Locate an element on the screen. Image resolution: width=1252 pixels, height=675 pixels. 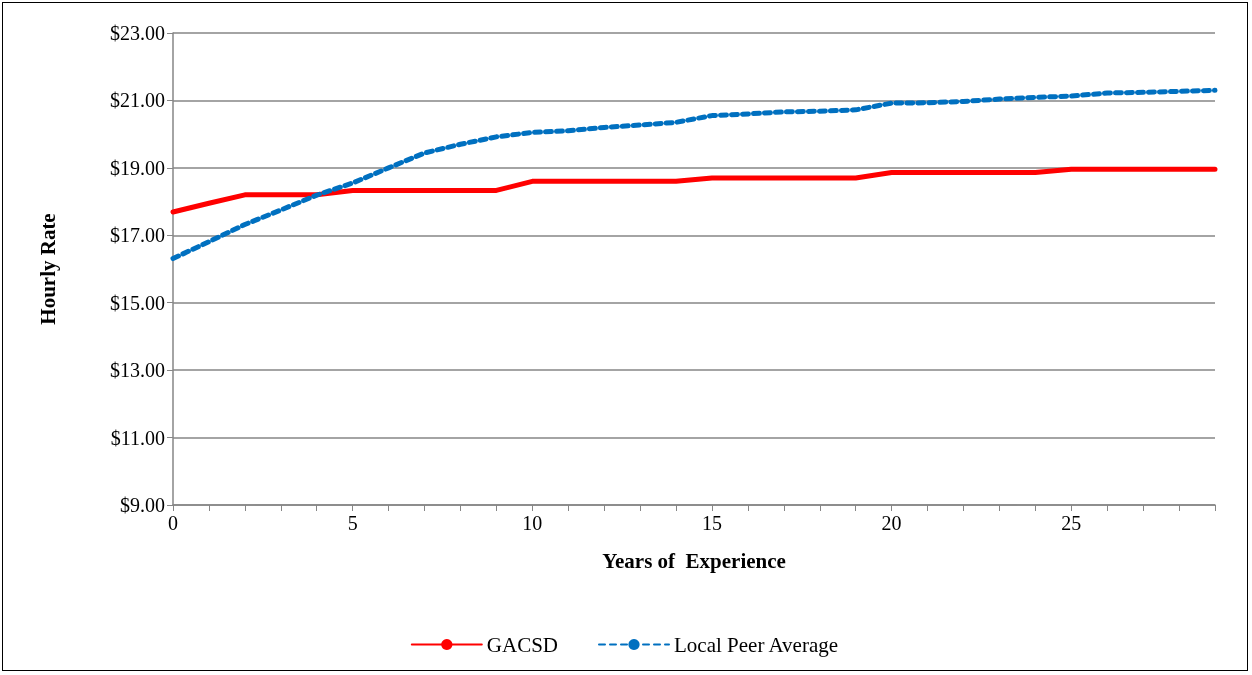
x-tick-label: 10 is located at coordinates (532, 523).